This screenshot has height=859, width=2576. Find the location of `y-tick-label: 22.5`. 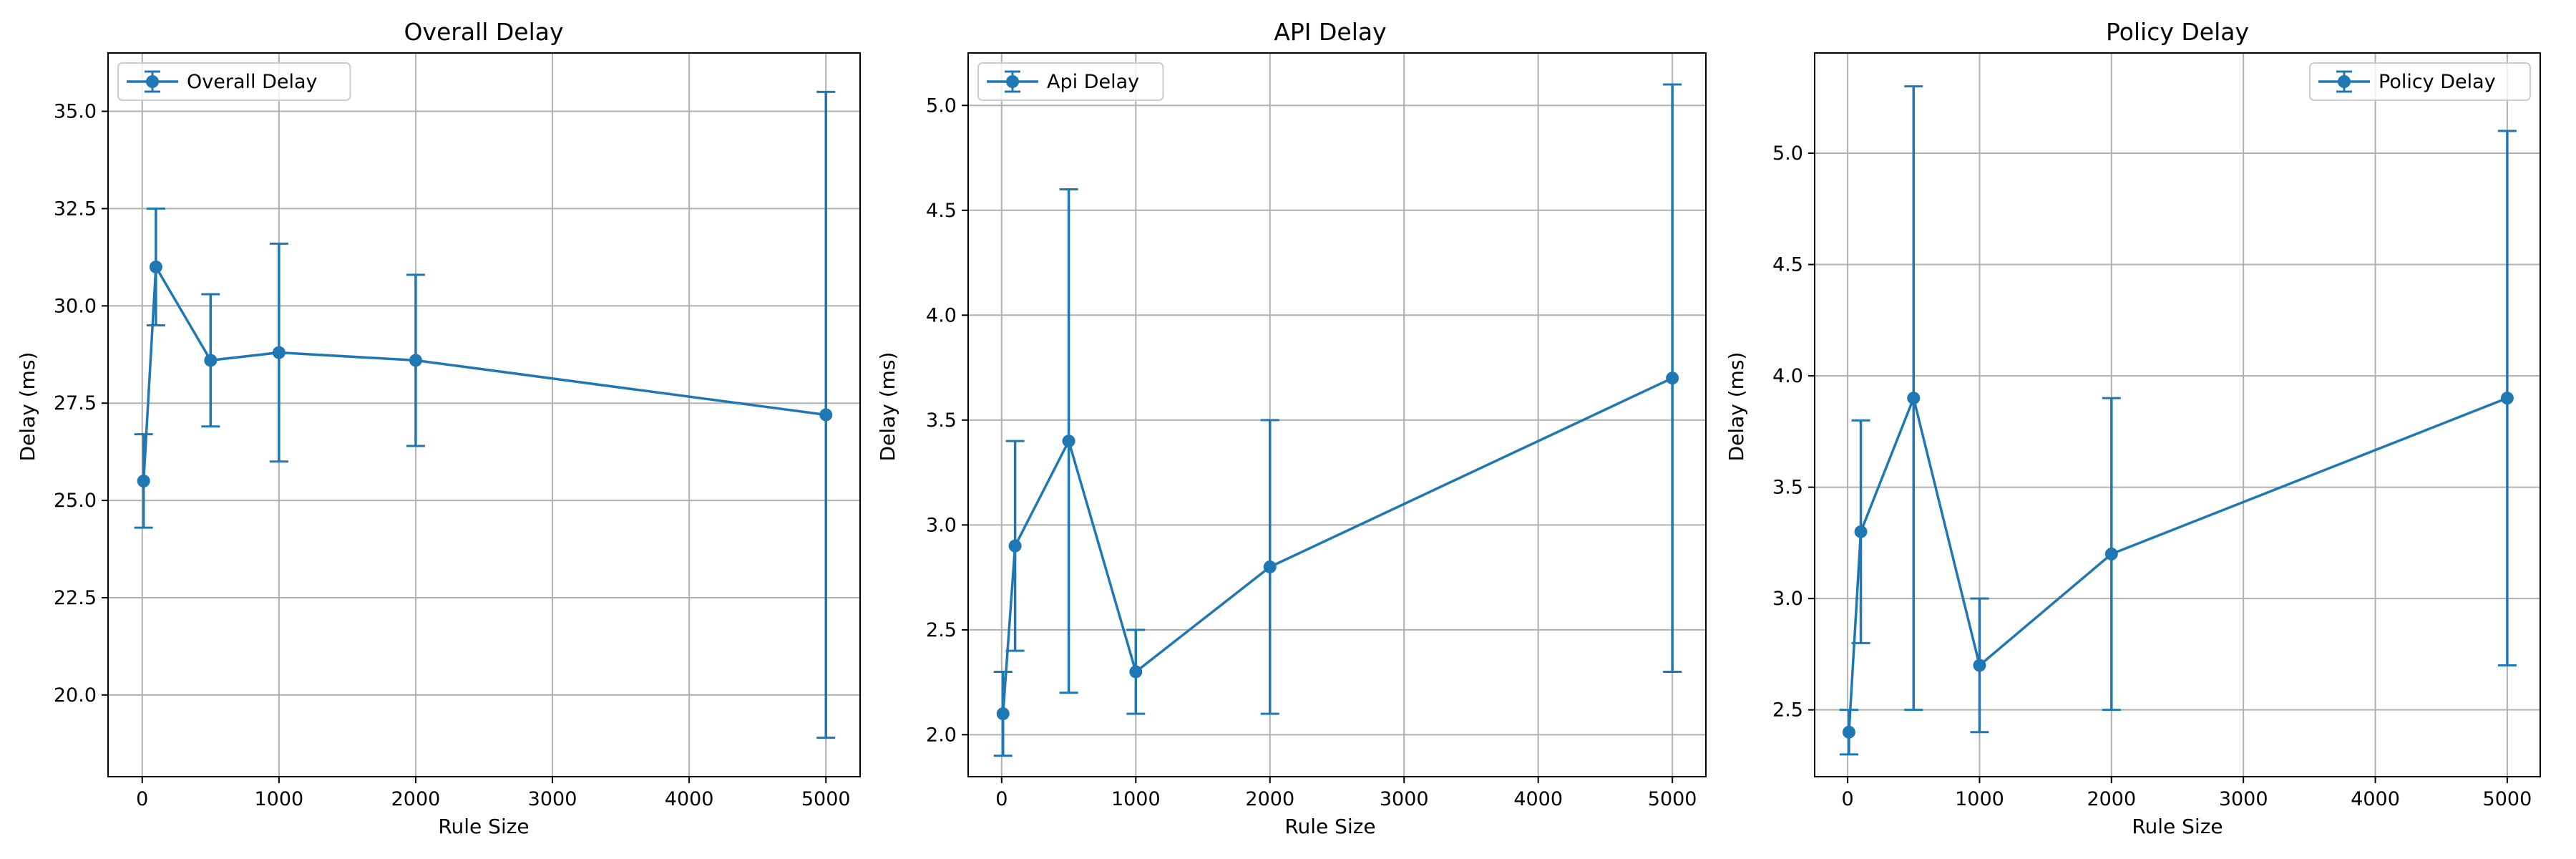

y-tick-label: 22.5 is located at coordinates (75, 598).